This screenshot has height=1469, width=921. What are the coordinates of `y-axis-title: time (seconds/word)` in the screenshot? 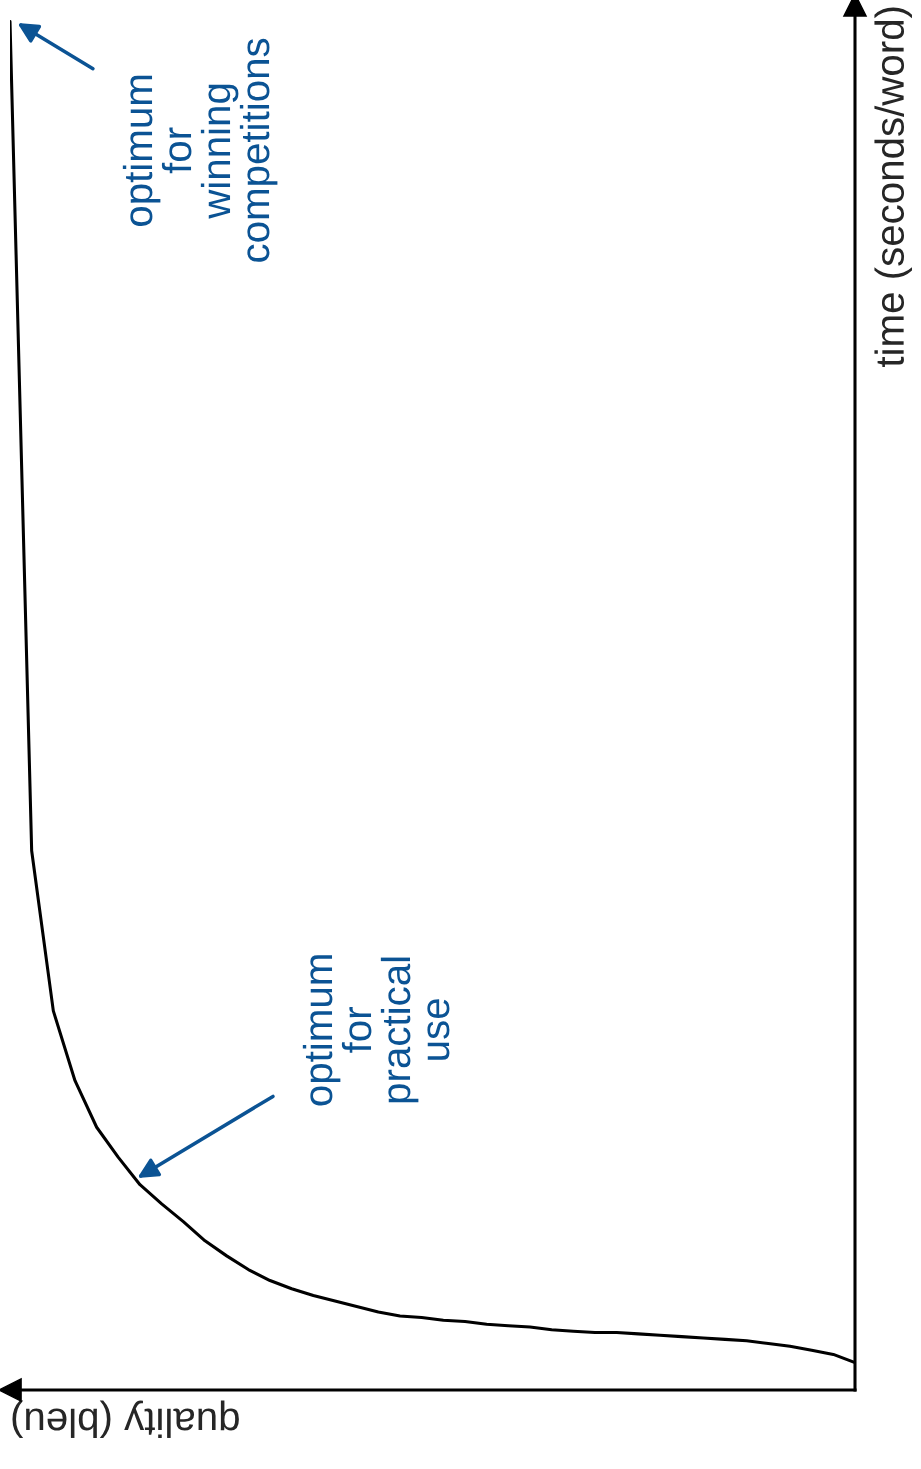 It's located at (893, 187).